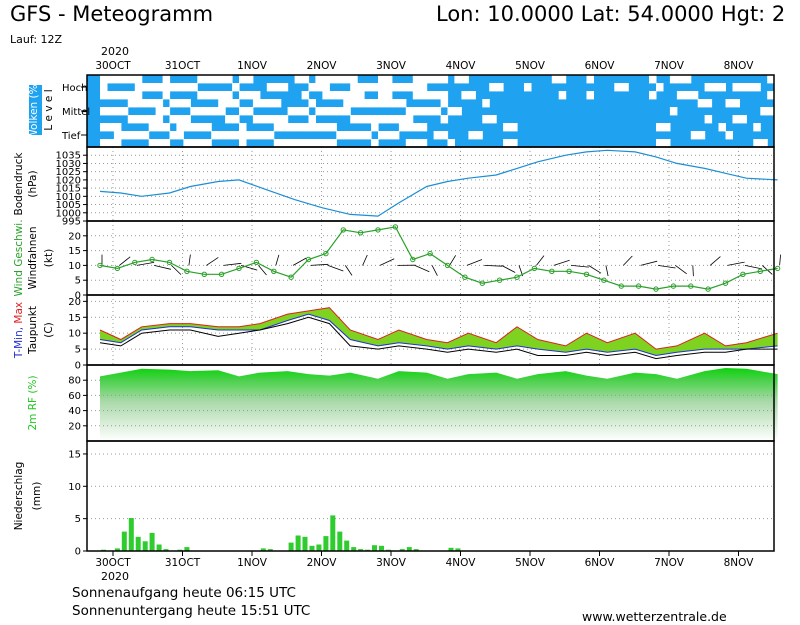 The image size is (800, 625). I want to click on pressure-ytick-label: 995, so click(71, 222).